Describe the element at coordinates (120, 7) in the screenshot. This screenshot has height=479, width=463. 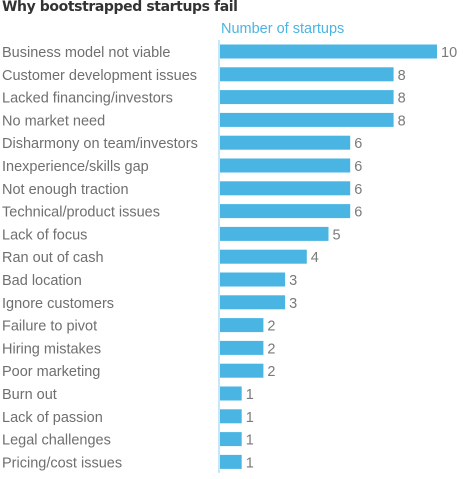
I see `chart-title: Why bootstrapped startups fail` at that location.